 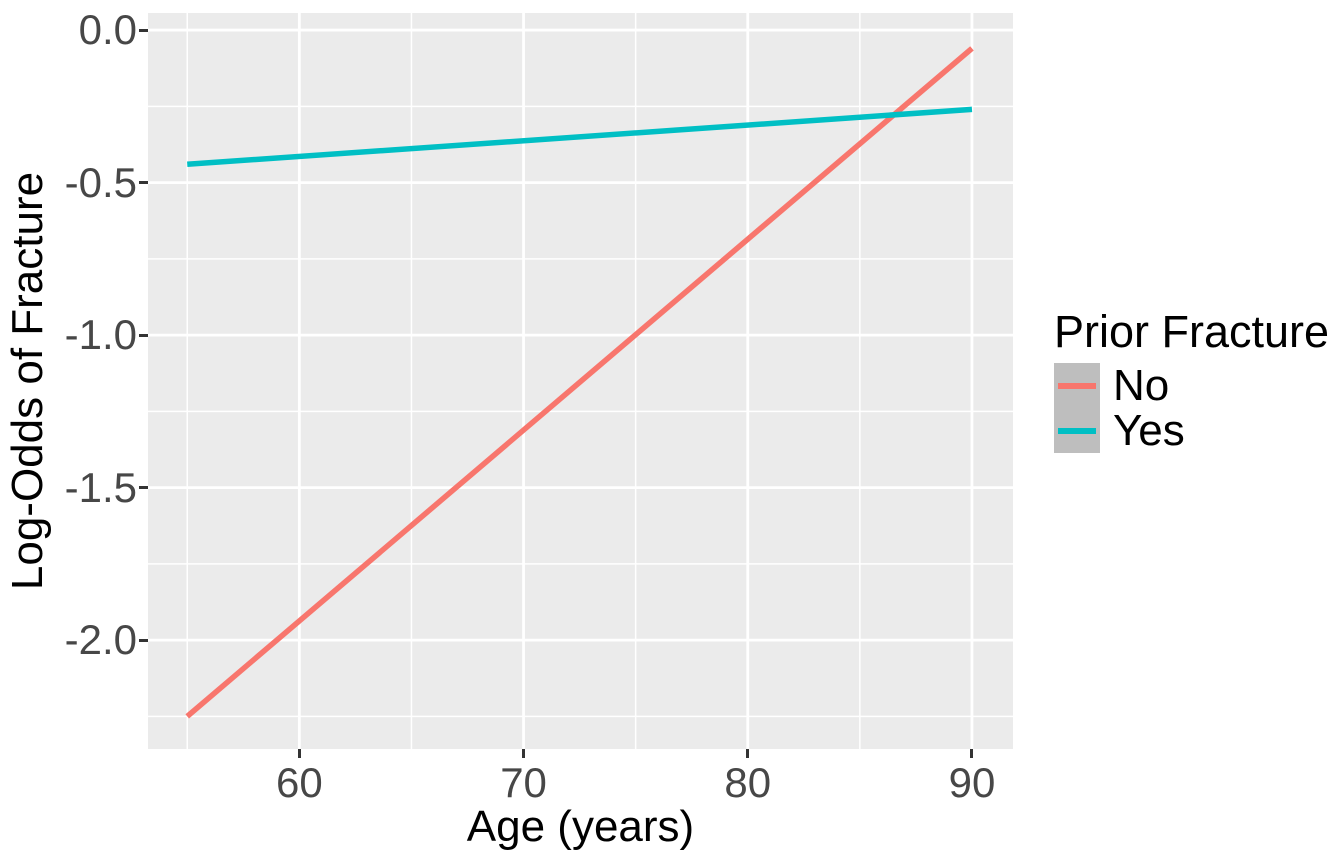 I want to click on legend-key-line-red-icon, so click(x=1077, y=385).